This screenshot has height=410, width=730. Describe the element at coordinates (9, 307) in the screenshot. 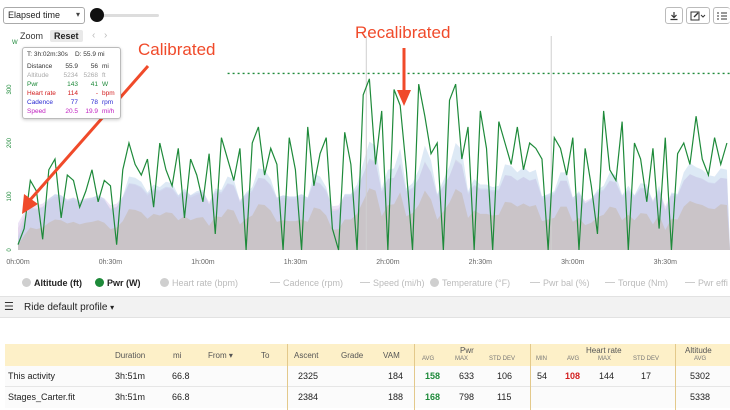

I see `hamburger-icon: ☰` at that location.